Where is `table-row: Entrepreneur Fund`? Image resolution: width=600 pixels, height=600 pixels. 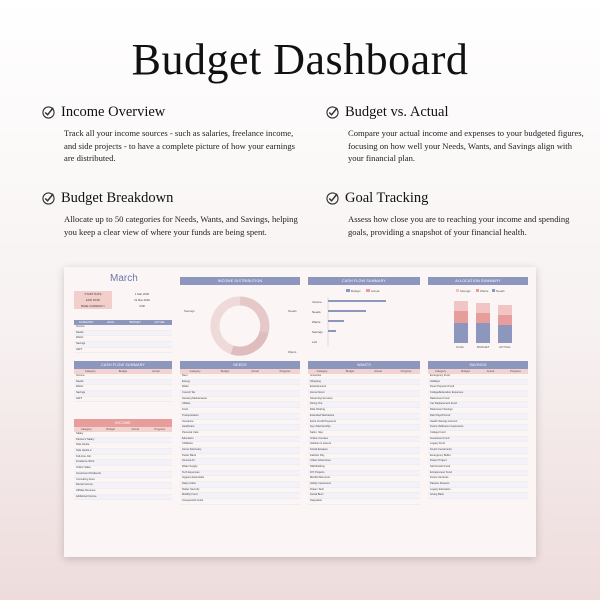 table-row: Entrepreneur Fund is located at coordinates (478, 473).